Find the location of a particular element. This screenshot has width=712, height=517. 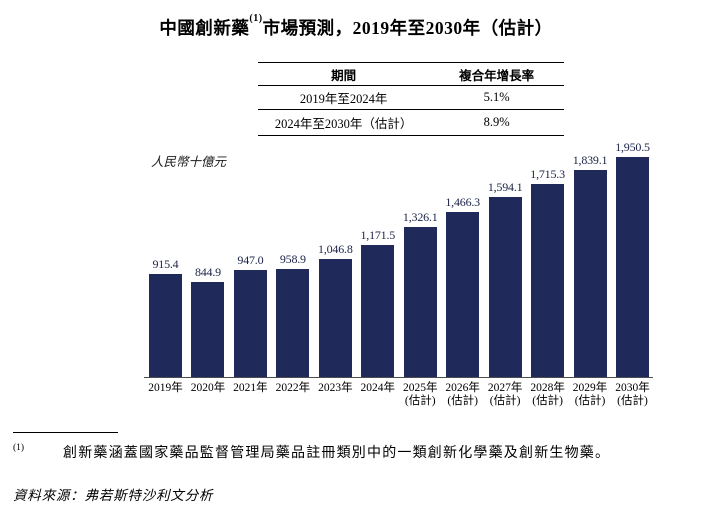

page-title: 中國創新藥(1)市場預測，2019年至2030年（估計） is located at coordinates (356, 26).